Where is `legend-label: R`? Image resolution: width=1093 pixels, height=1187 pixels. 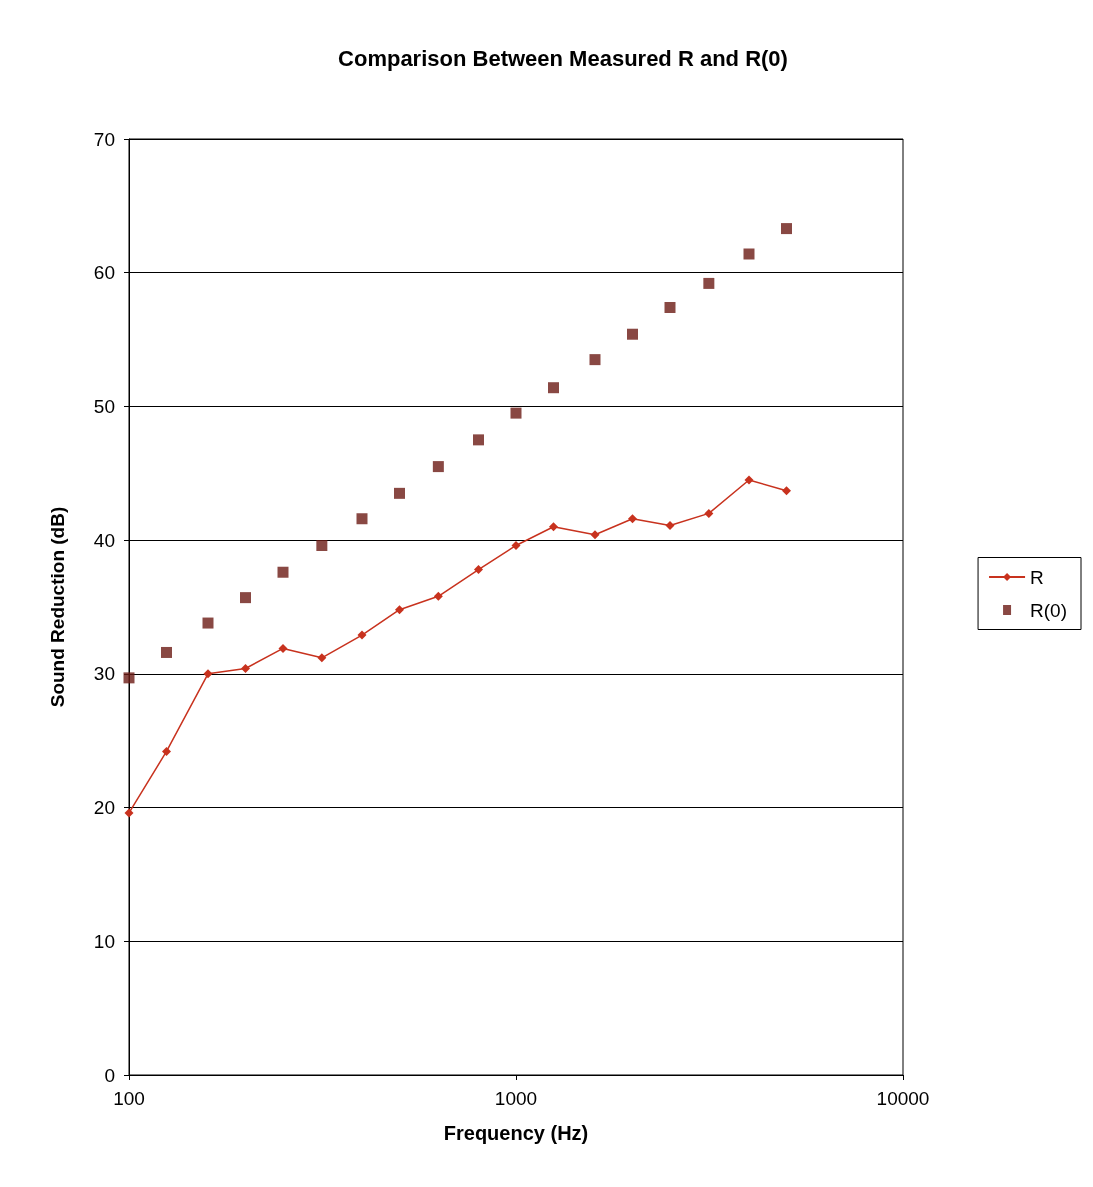
legend-label: R is located at coordinates (1037, 577).